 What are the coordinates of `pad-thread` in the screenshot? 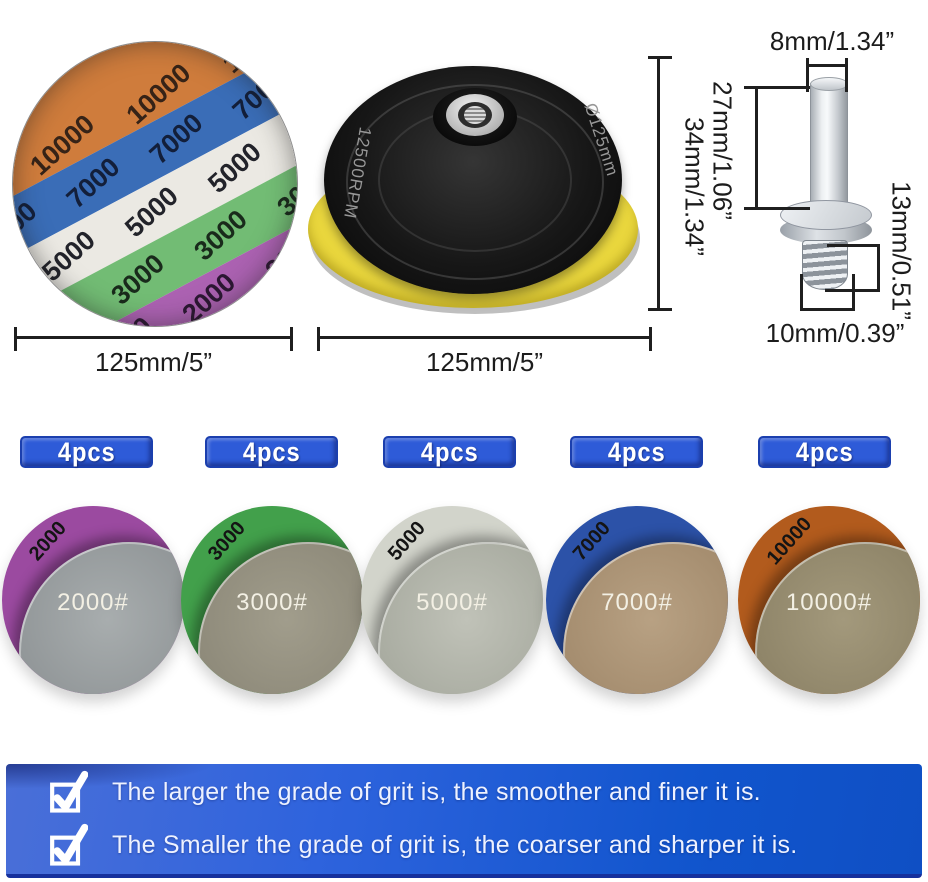 It's located at (475, 115).